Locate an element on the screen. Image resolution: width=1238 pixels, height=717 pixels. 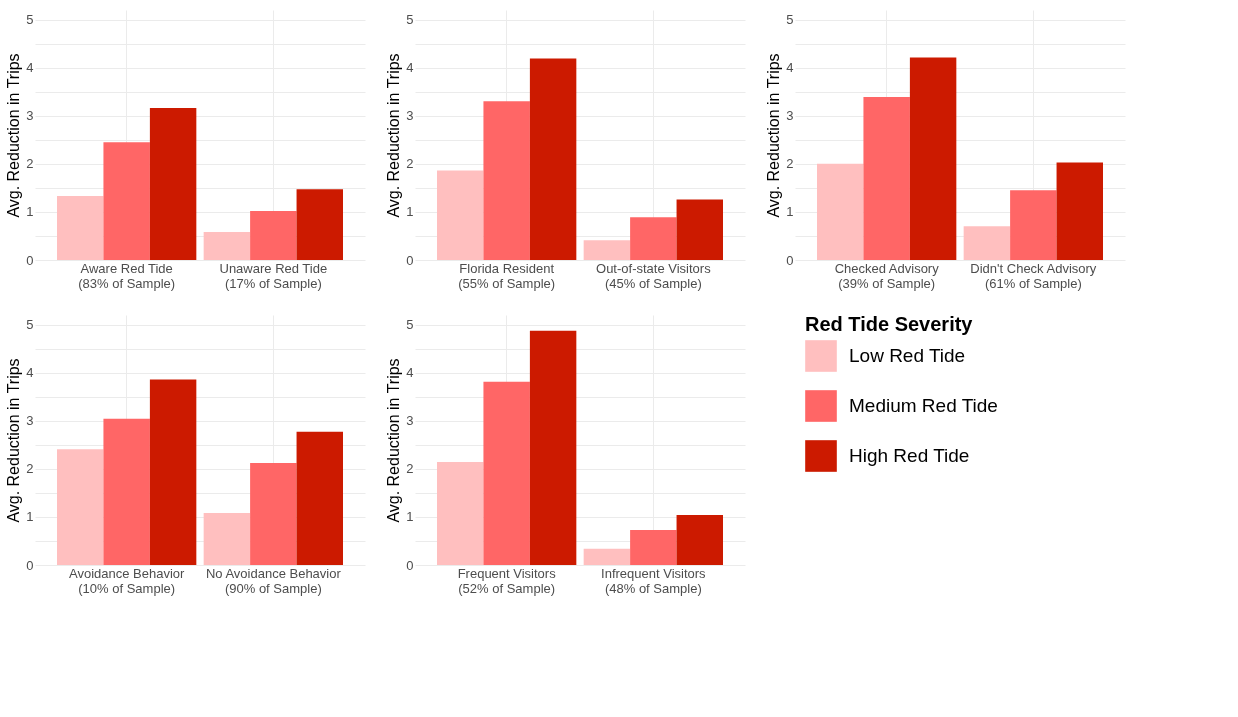
x-tick-label: Unaware Red Tide (17% of Sample) is located at coordinates (273, 275).